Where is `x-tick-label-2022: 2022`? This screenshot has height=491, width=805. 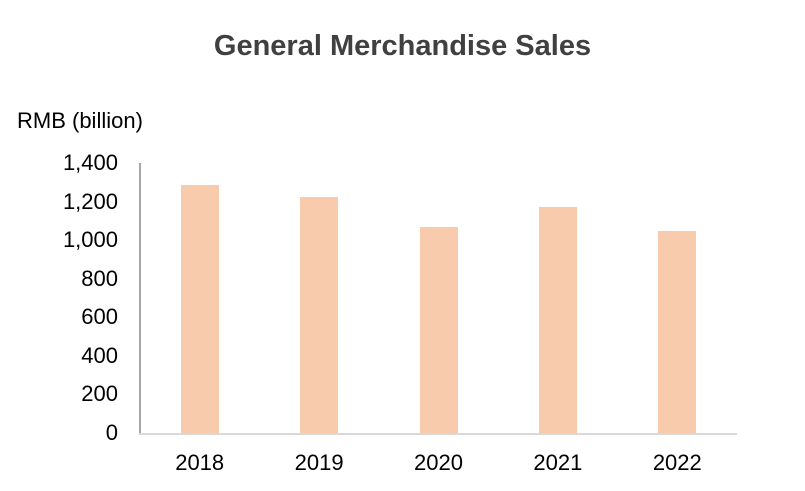
x-tick-label-2022: 2022 is located at coordinates (677, 462).